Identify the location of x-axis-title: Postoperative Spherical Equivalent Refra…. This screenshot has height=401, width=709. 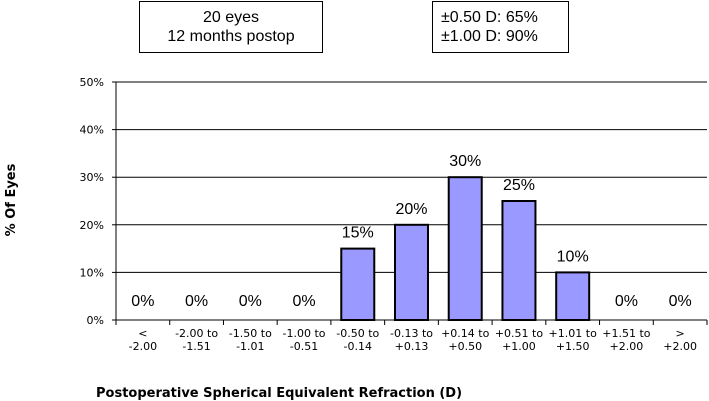
(279, 393).